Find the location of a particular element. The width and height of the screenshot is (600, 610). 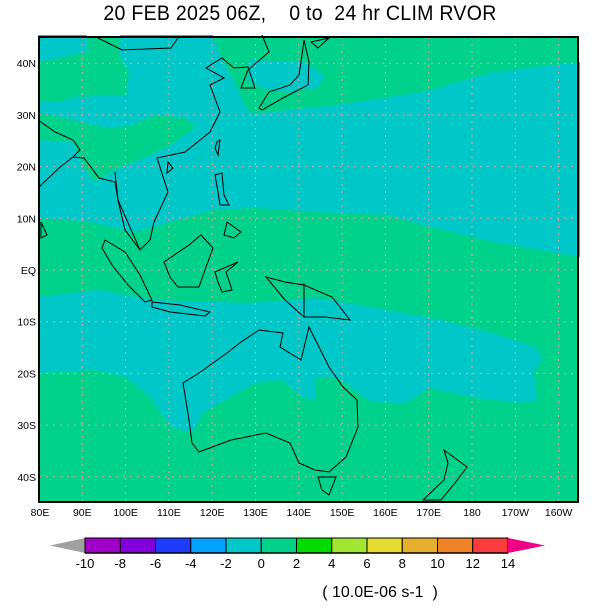

latitude-label: 10N is located at coordinates (26, 219).